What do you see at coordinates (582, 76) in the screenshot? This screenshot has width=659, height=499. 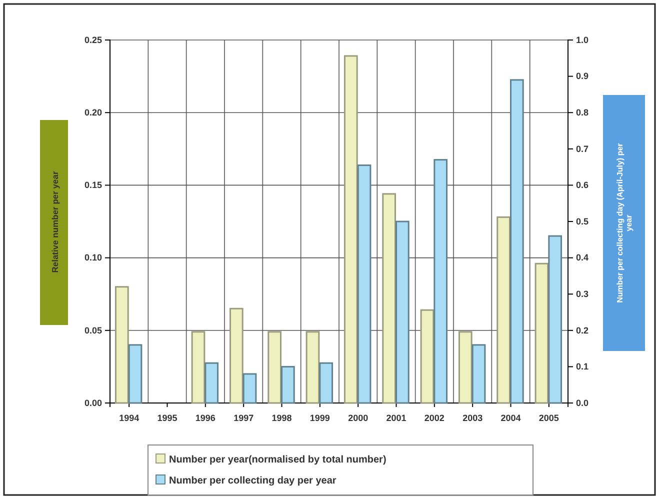 I see `y2-tick-label: 0.9` at bounding box center [582, 76].